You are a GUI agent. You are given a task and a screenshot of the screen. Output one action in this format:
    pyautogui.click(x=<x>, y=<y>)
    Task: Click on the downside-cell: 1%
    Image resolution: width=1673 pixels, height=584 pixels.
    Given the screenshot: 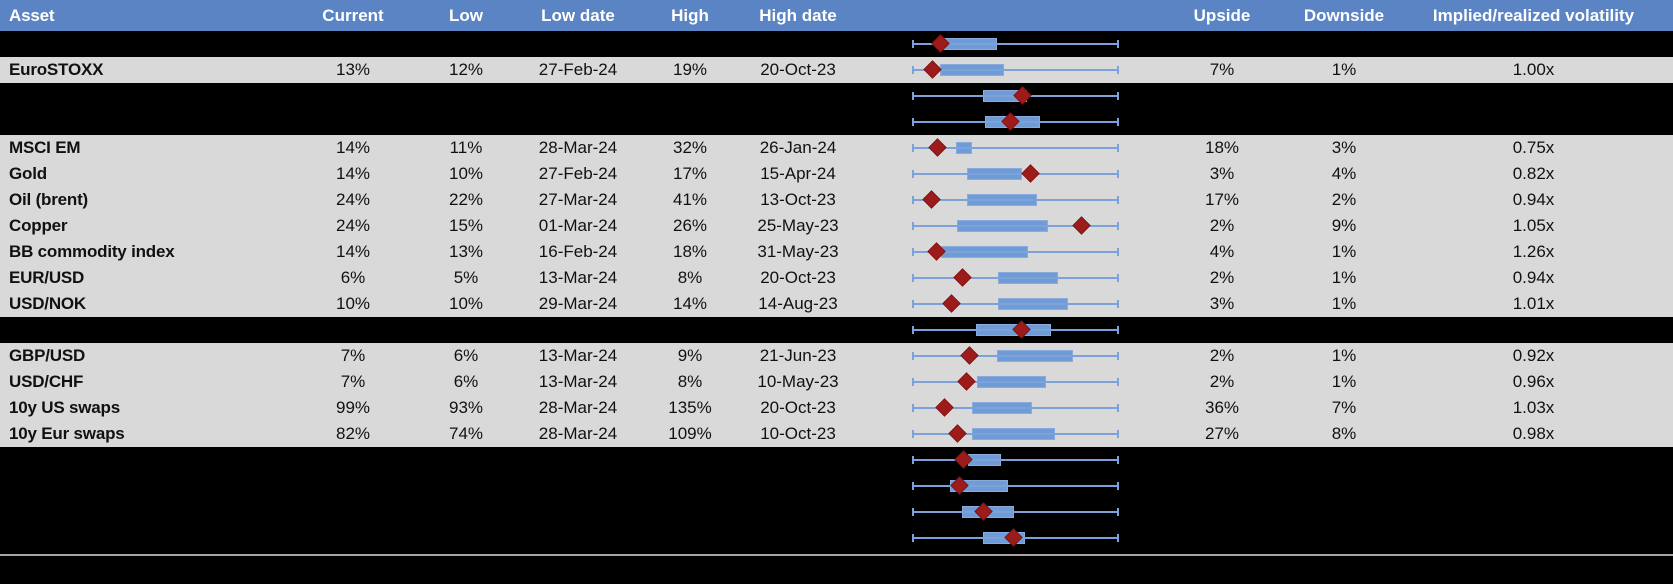 What is the action you would take?
    pyautogui.click(x=1344, y=277)
    